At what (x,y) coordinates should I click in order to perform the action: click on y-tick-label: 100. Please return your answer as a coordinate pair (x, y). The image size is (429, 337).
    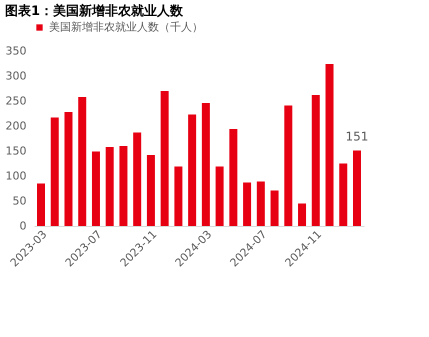
    Looking at the image, I should click on (16, 176).